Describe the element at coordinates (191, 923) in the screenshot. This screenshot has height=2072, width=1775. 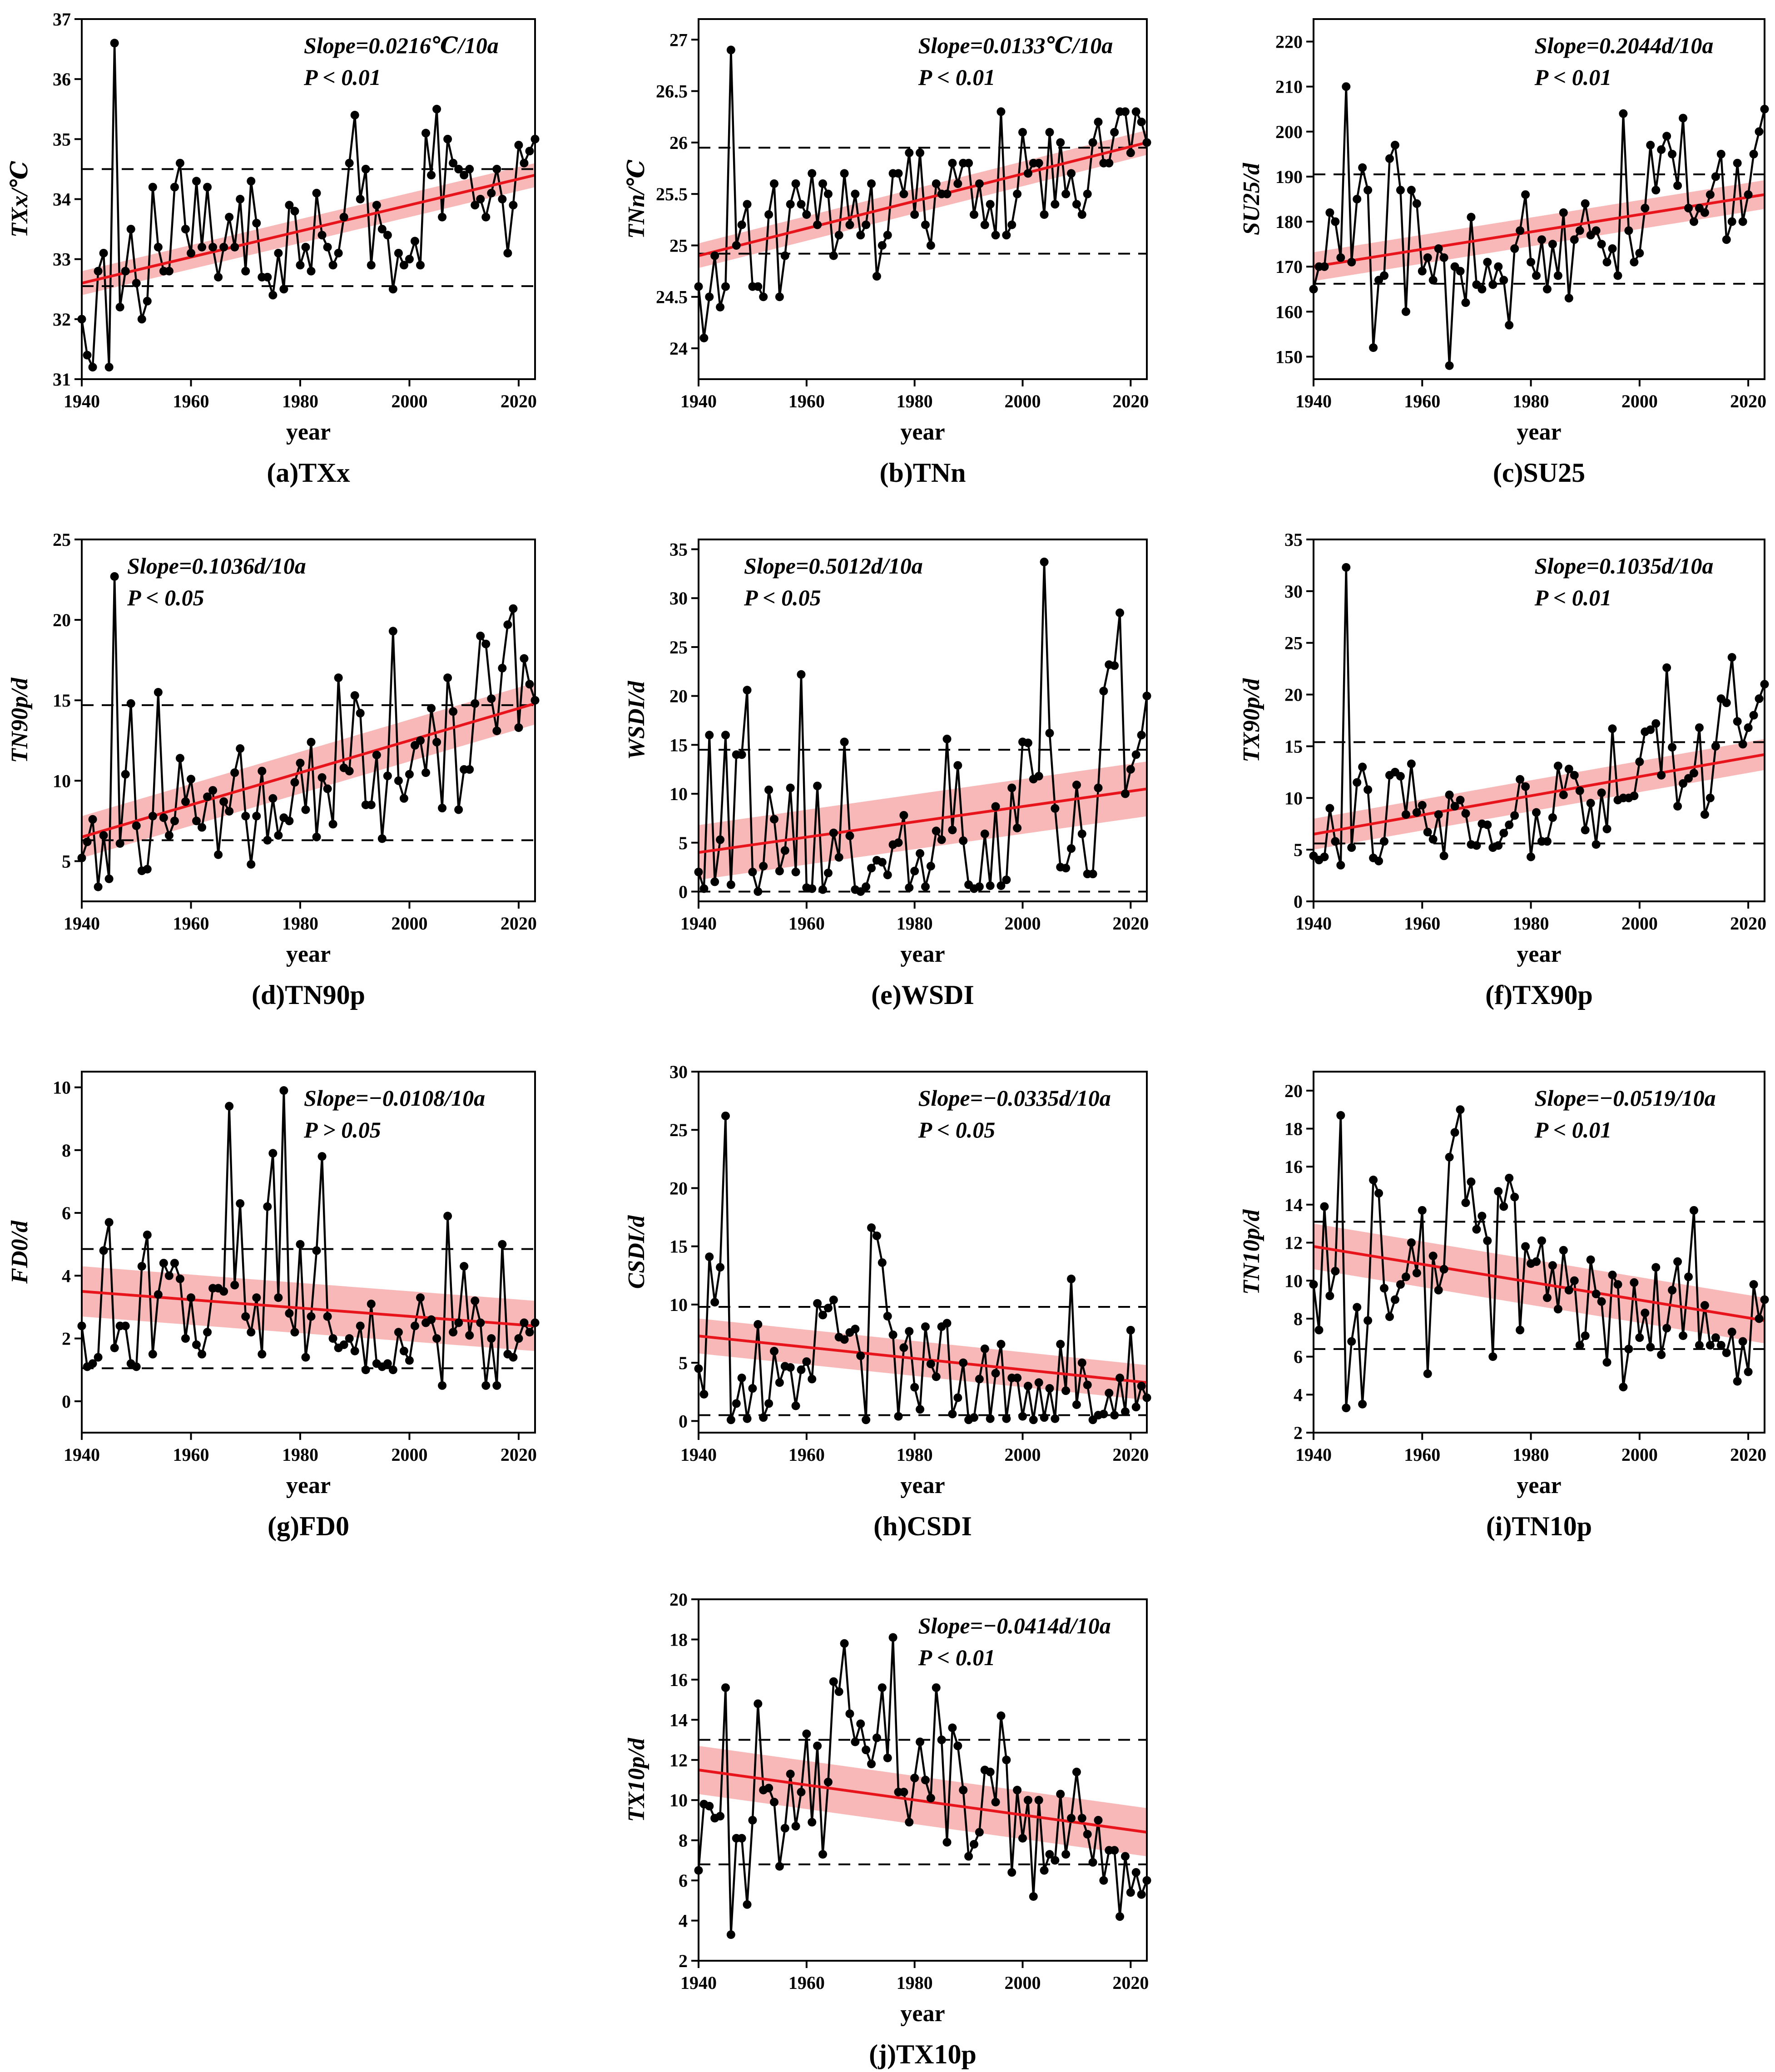
I see `x-tick-label: 1960` at that location.